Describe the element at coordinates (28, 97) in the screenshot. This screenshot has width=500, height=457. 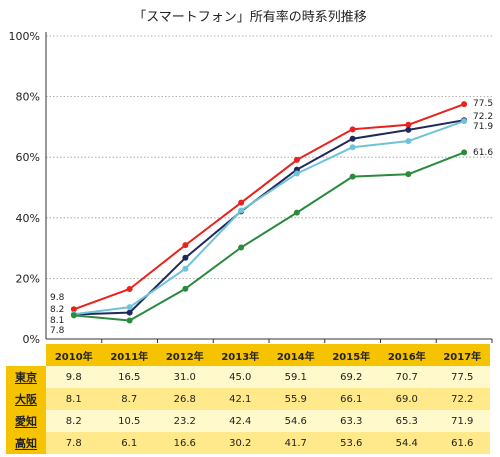
I see `y-tick-label: 80%` at that location.